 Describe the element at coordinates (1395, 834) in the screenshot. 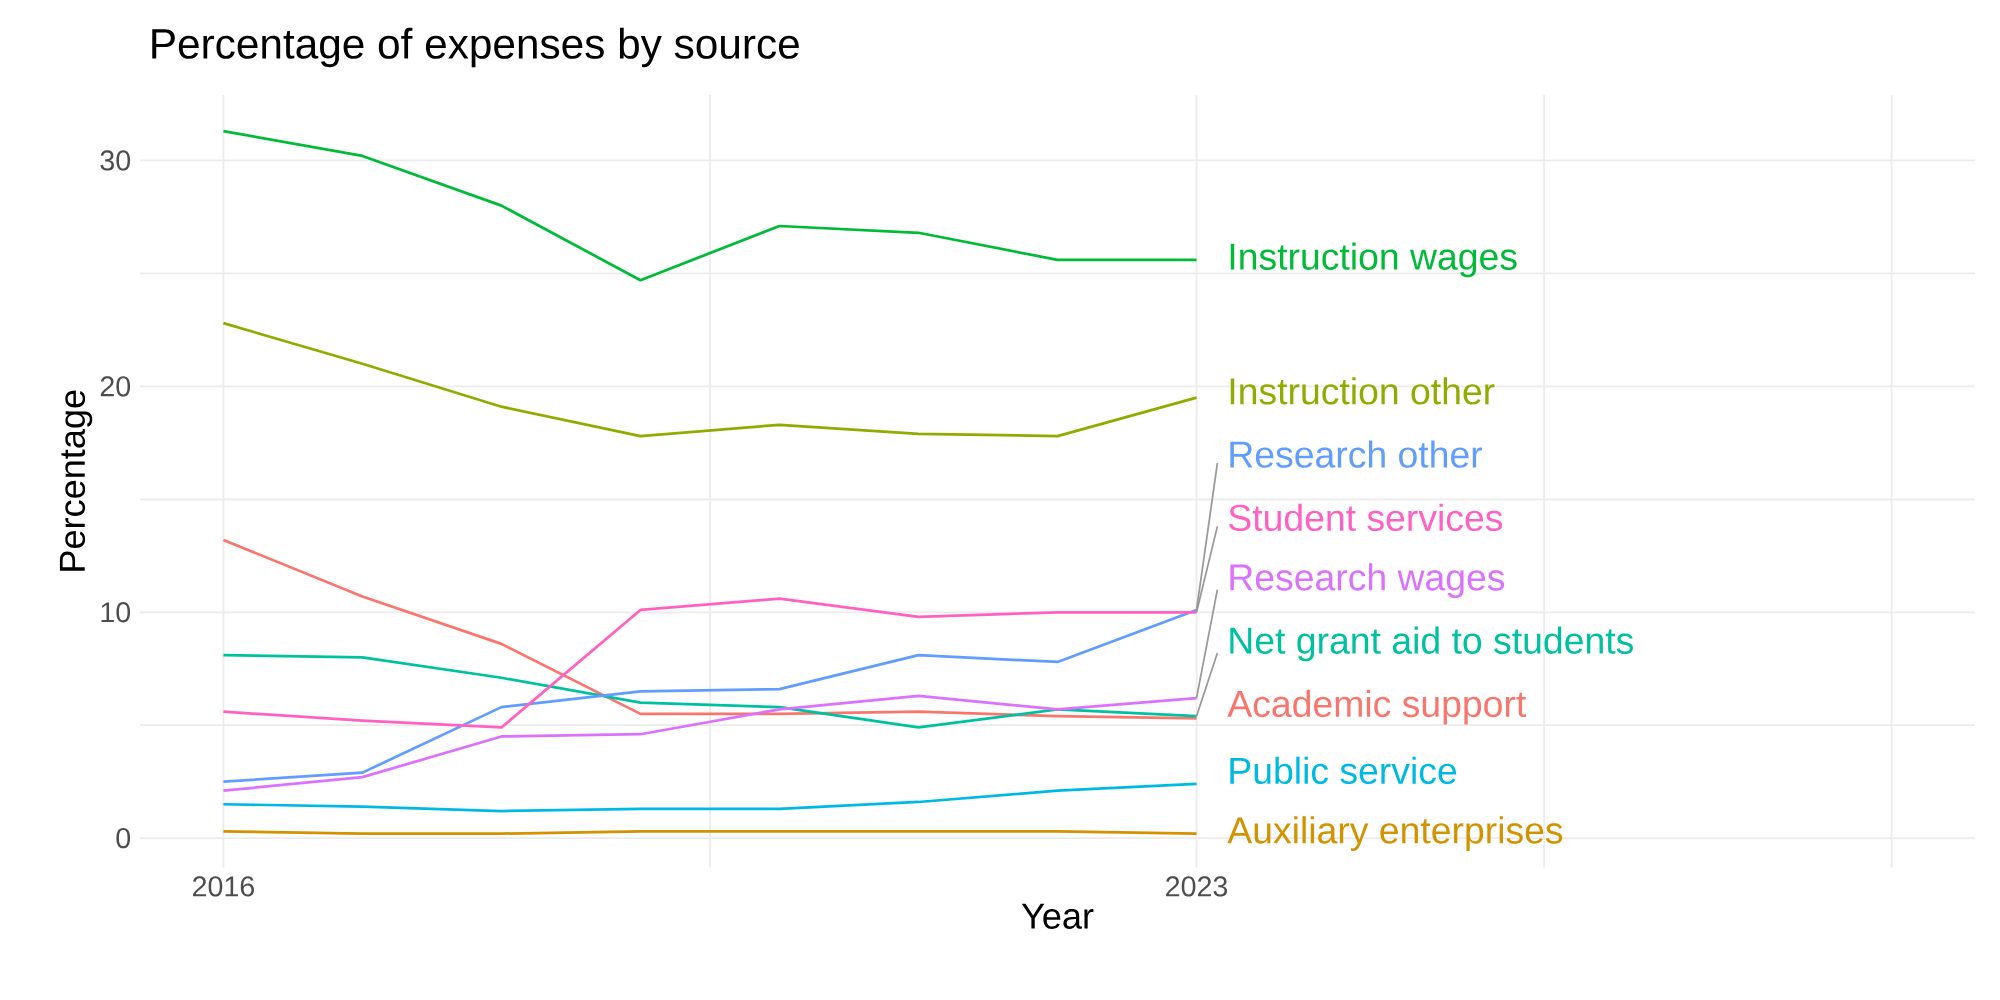

I see `series-label: Auxiliary enterprises` at that location.